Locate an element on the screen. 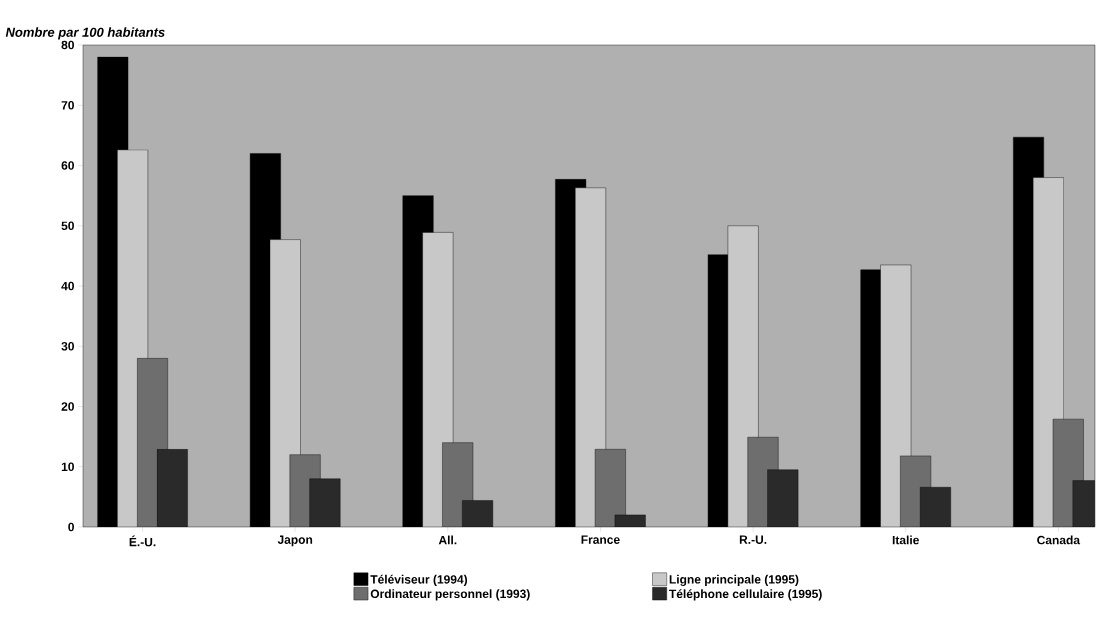  x-tick-label: Canada is located at coordinates (1059, 540).